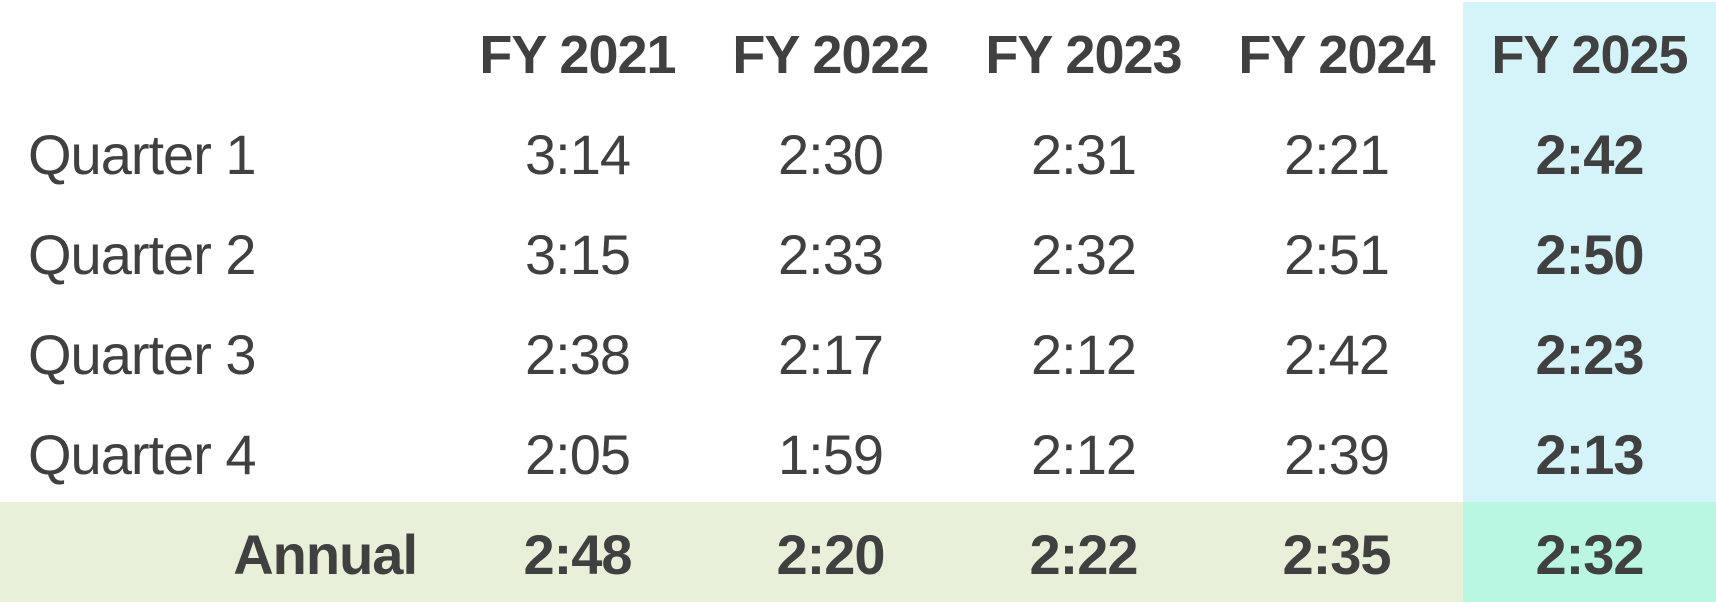 This screenshot has width=1716, height=602. I want to click on cell-annual-fy2023: 2:22, so click(1083, 552).